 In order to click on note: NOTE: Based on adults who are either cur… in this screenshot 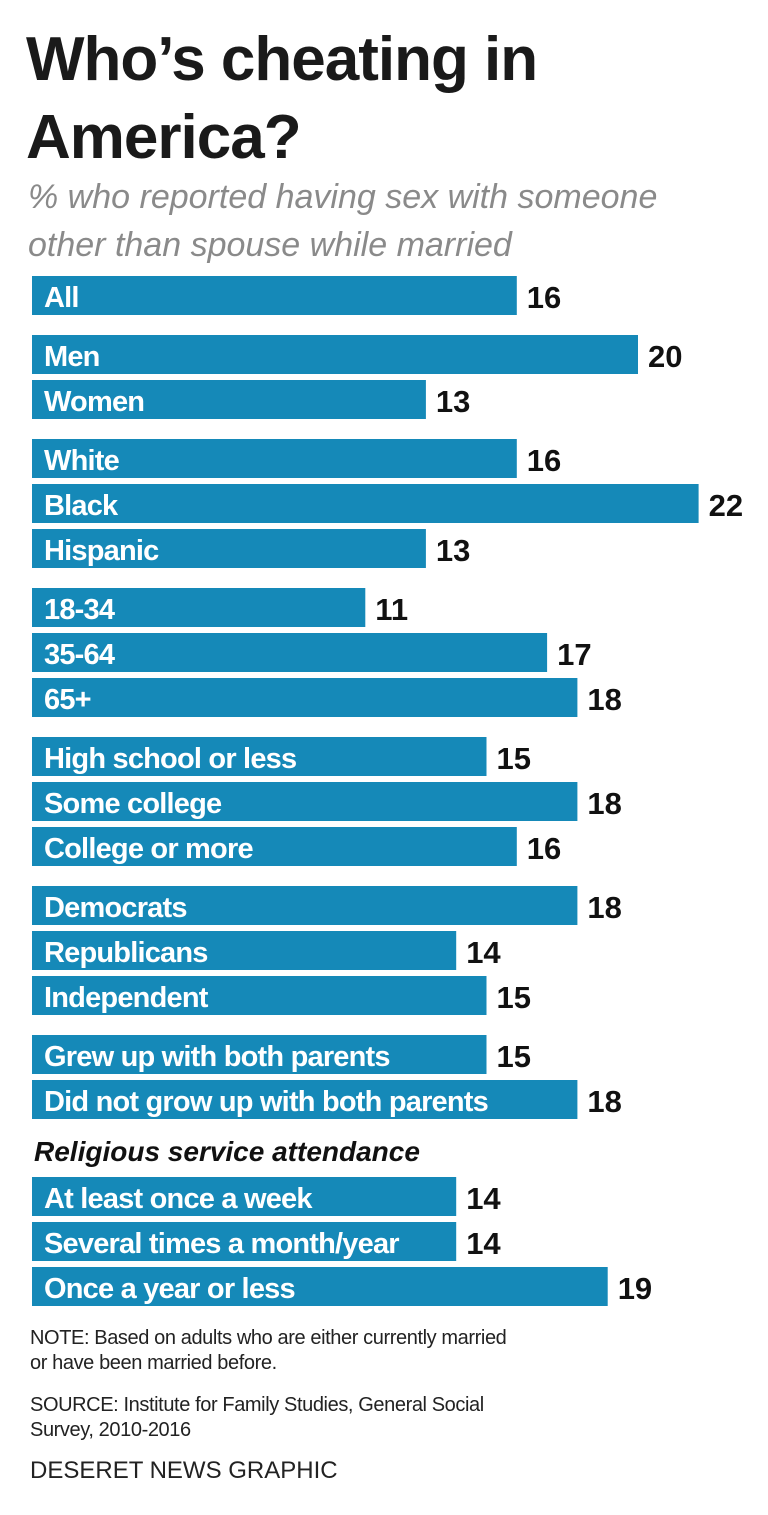, I will do `click(268, 1338)`.